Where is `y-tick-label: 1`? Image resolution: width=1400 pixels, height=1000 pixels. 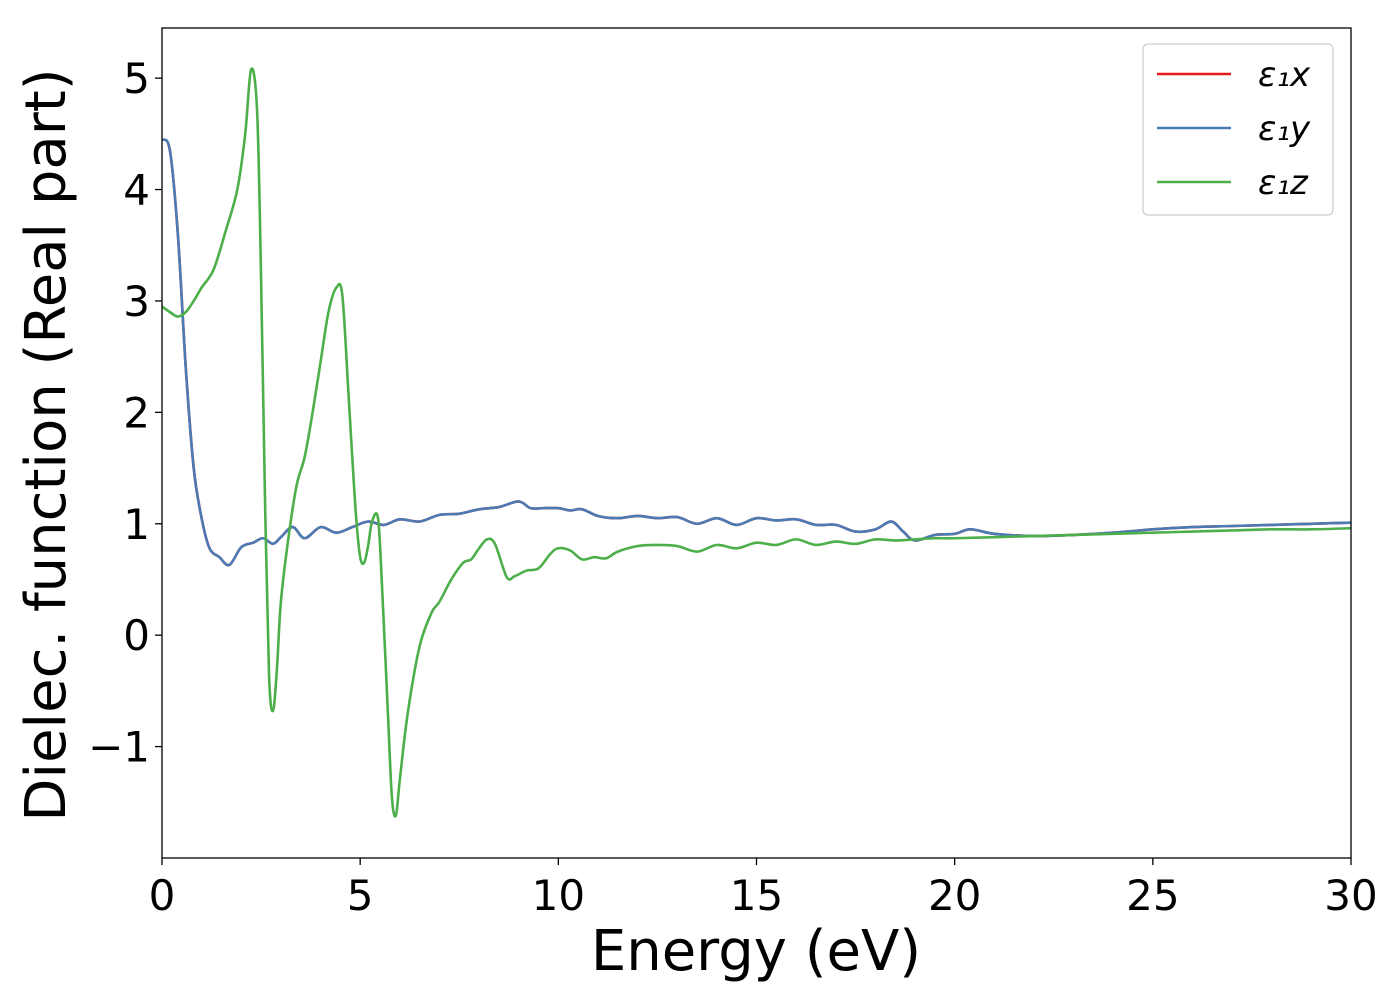
y-tick-label: 1 is located at coordinates (136, 524).